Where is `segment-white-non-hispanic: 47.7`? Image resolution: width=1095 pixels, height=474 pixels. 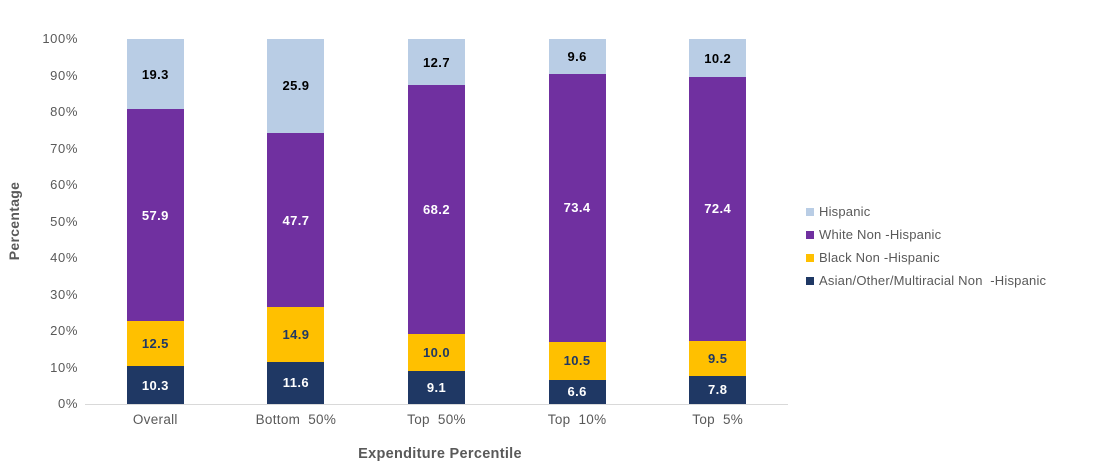 segment-white-non-hispanic: 47.7 is located at coordinates (296, 220).